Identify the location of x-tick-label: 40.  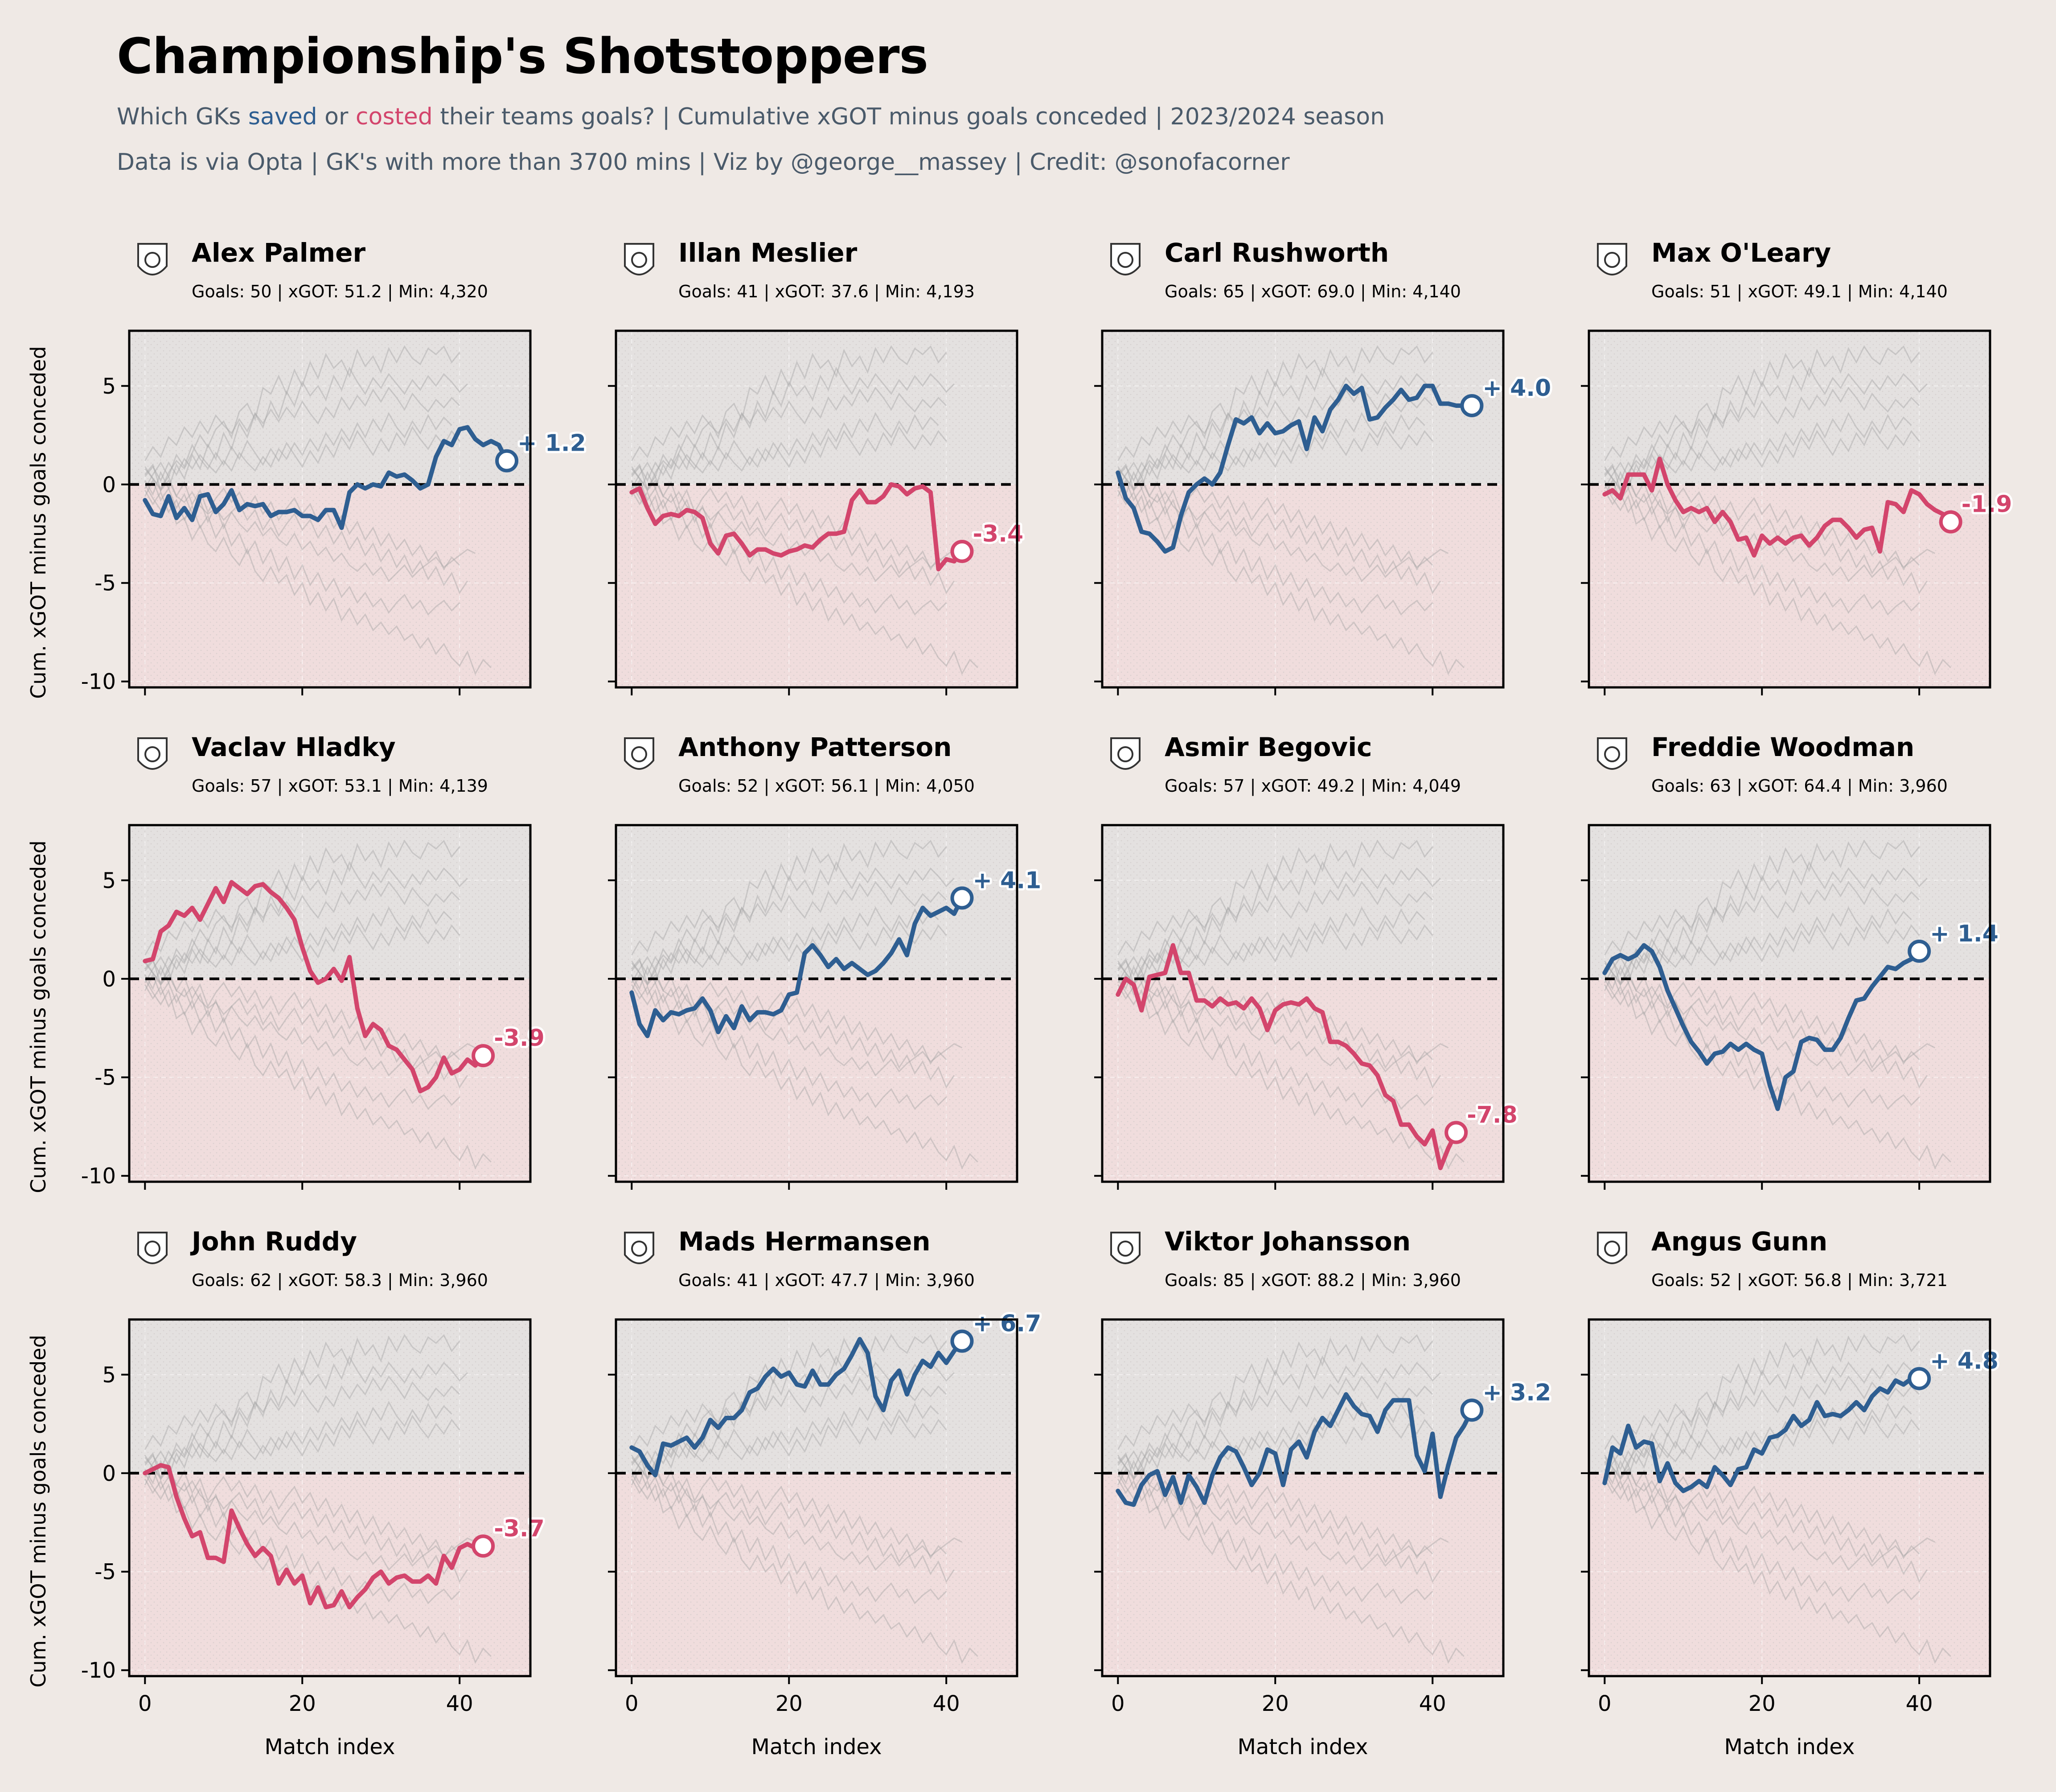
(1432, 1703).